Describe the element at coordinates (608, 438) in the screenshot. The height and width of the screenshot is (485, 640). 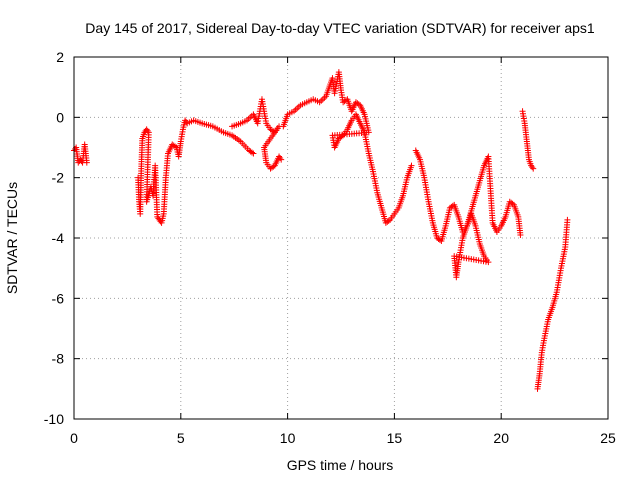
I see `x-tick-label: 25` at that location.